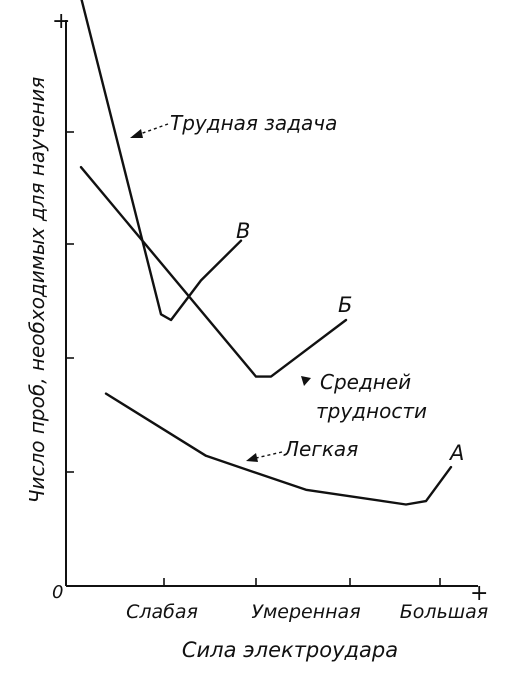 This screenshot has height=676, width=532. I want to click on series-end-letter-easy: А, so click(456, 453).